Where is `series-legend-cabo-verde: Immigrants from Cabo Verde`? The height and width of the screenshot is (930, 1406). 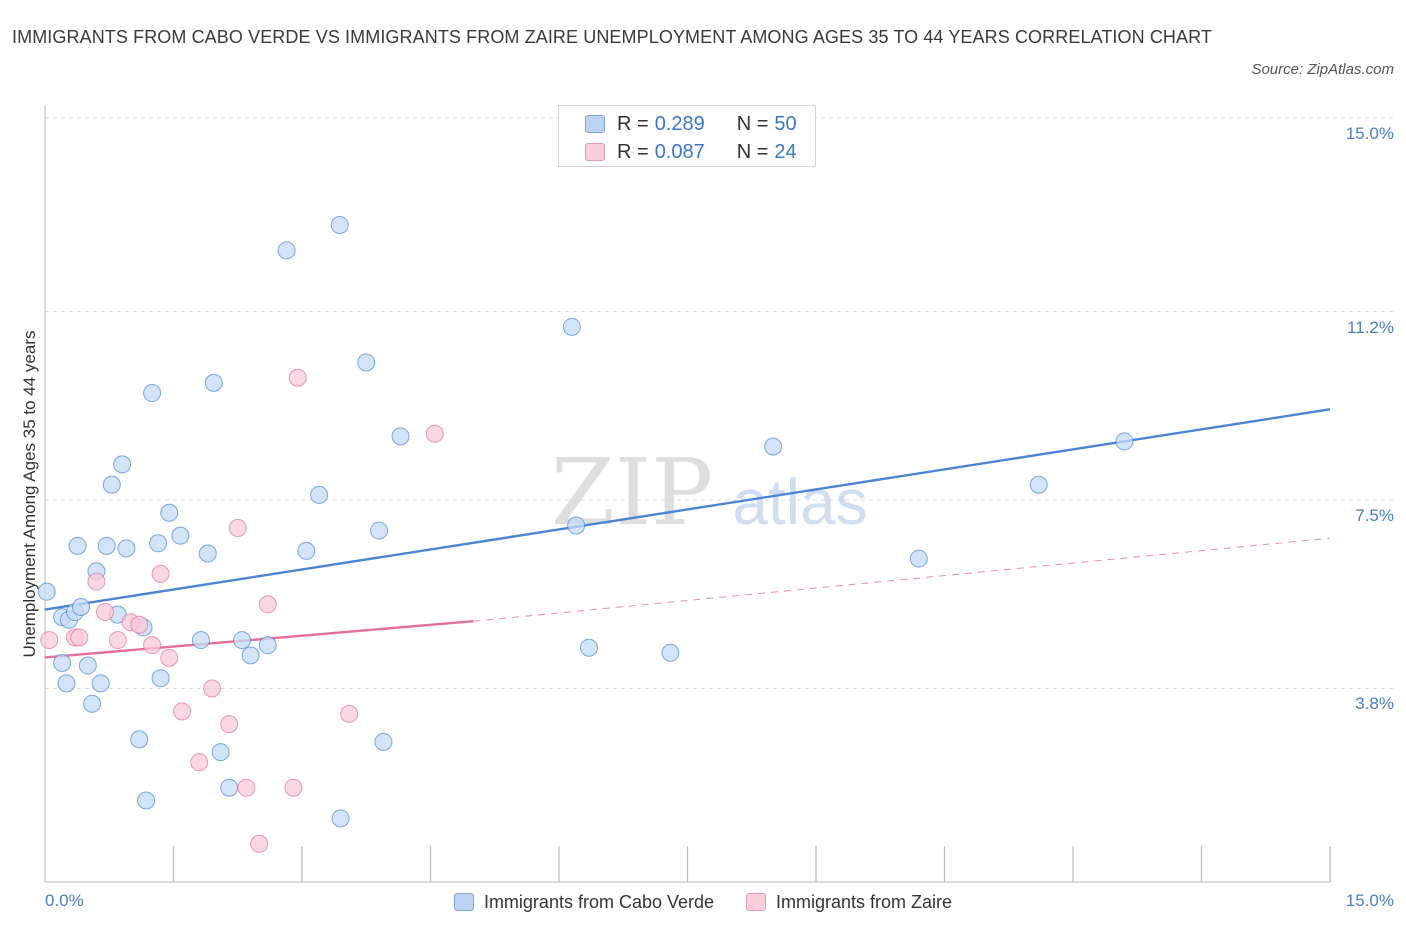
series-legend-cabo-verde: Immigrants from Cabo Verde is located at coordinates (584, 902).